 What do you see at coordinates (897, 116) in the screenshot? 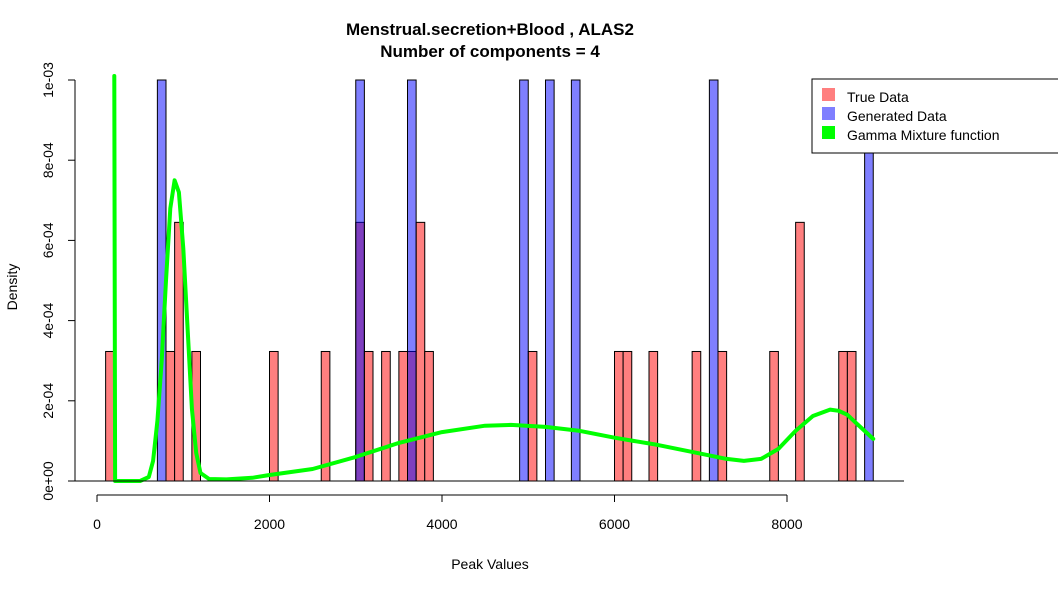
I see `legend-label-generated-data: Generated Data` at bounding box center [897, 116].